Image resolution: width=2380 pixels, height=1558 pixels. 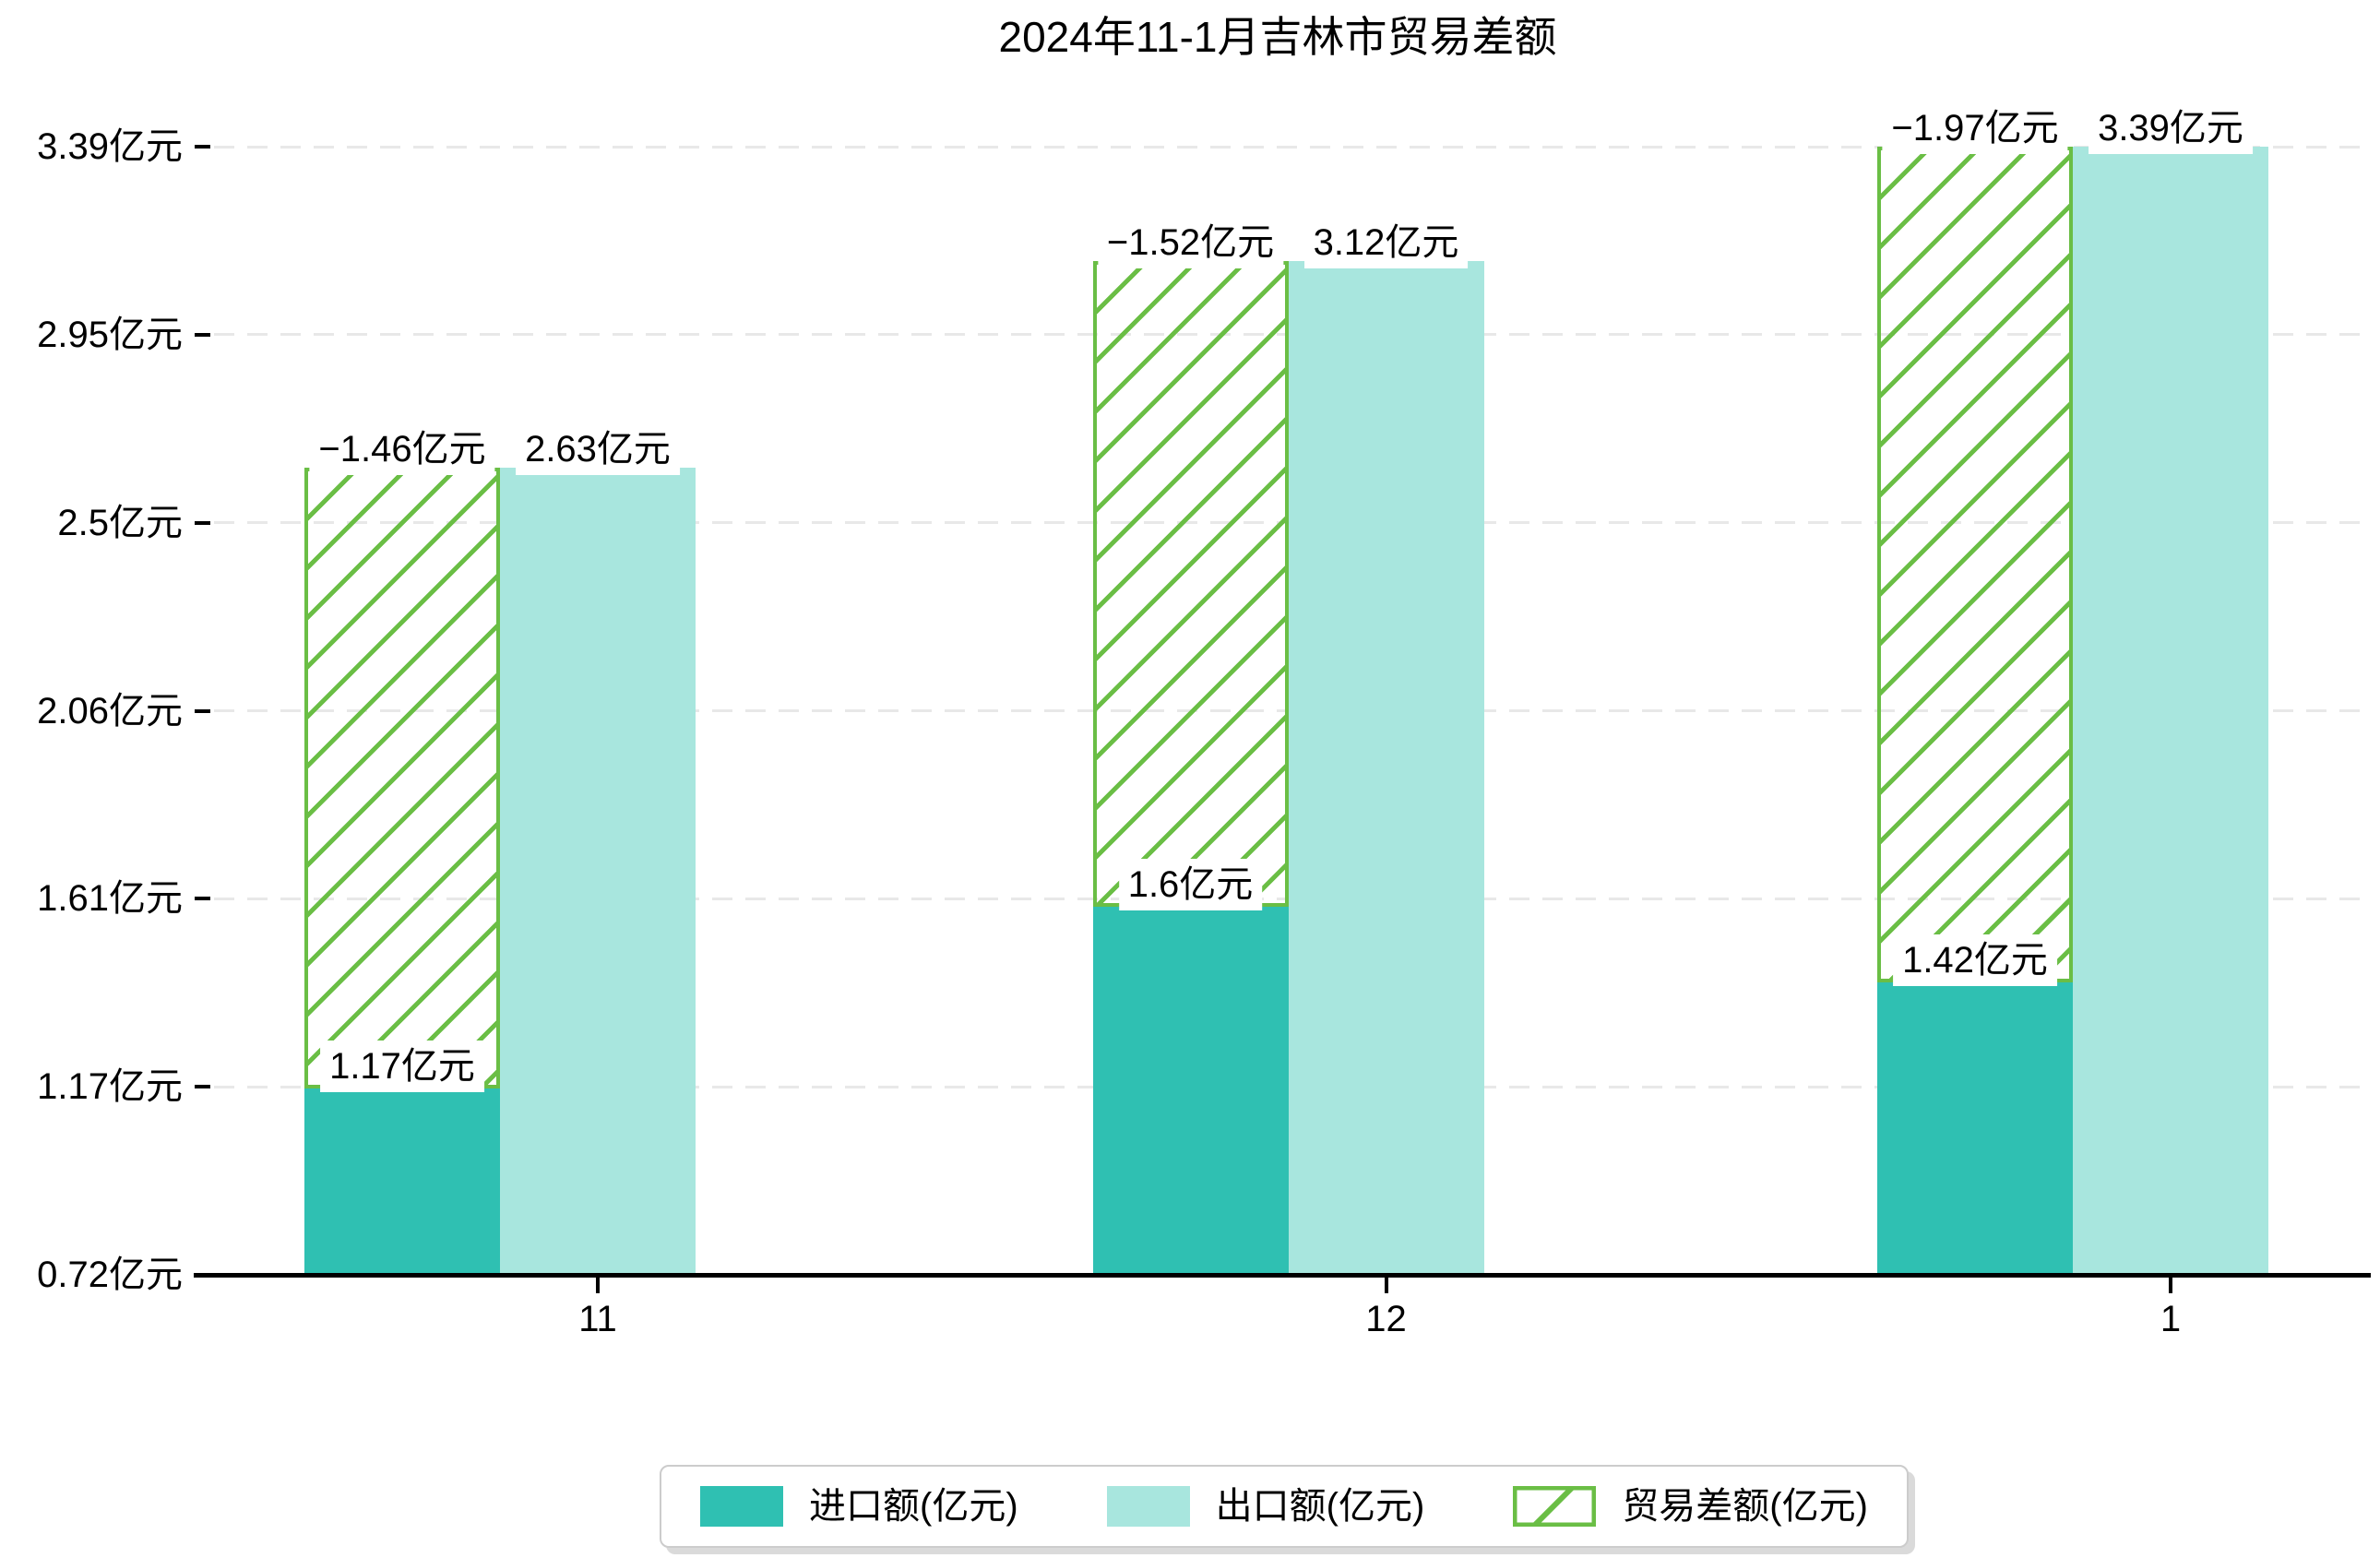 What do you see at coordinates (1386, 242) in the screenshot?
I see `export-value-label: 3.12亿元` at bounding box center [1386, 242].